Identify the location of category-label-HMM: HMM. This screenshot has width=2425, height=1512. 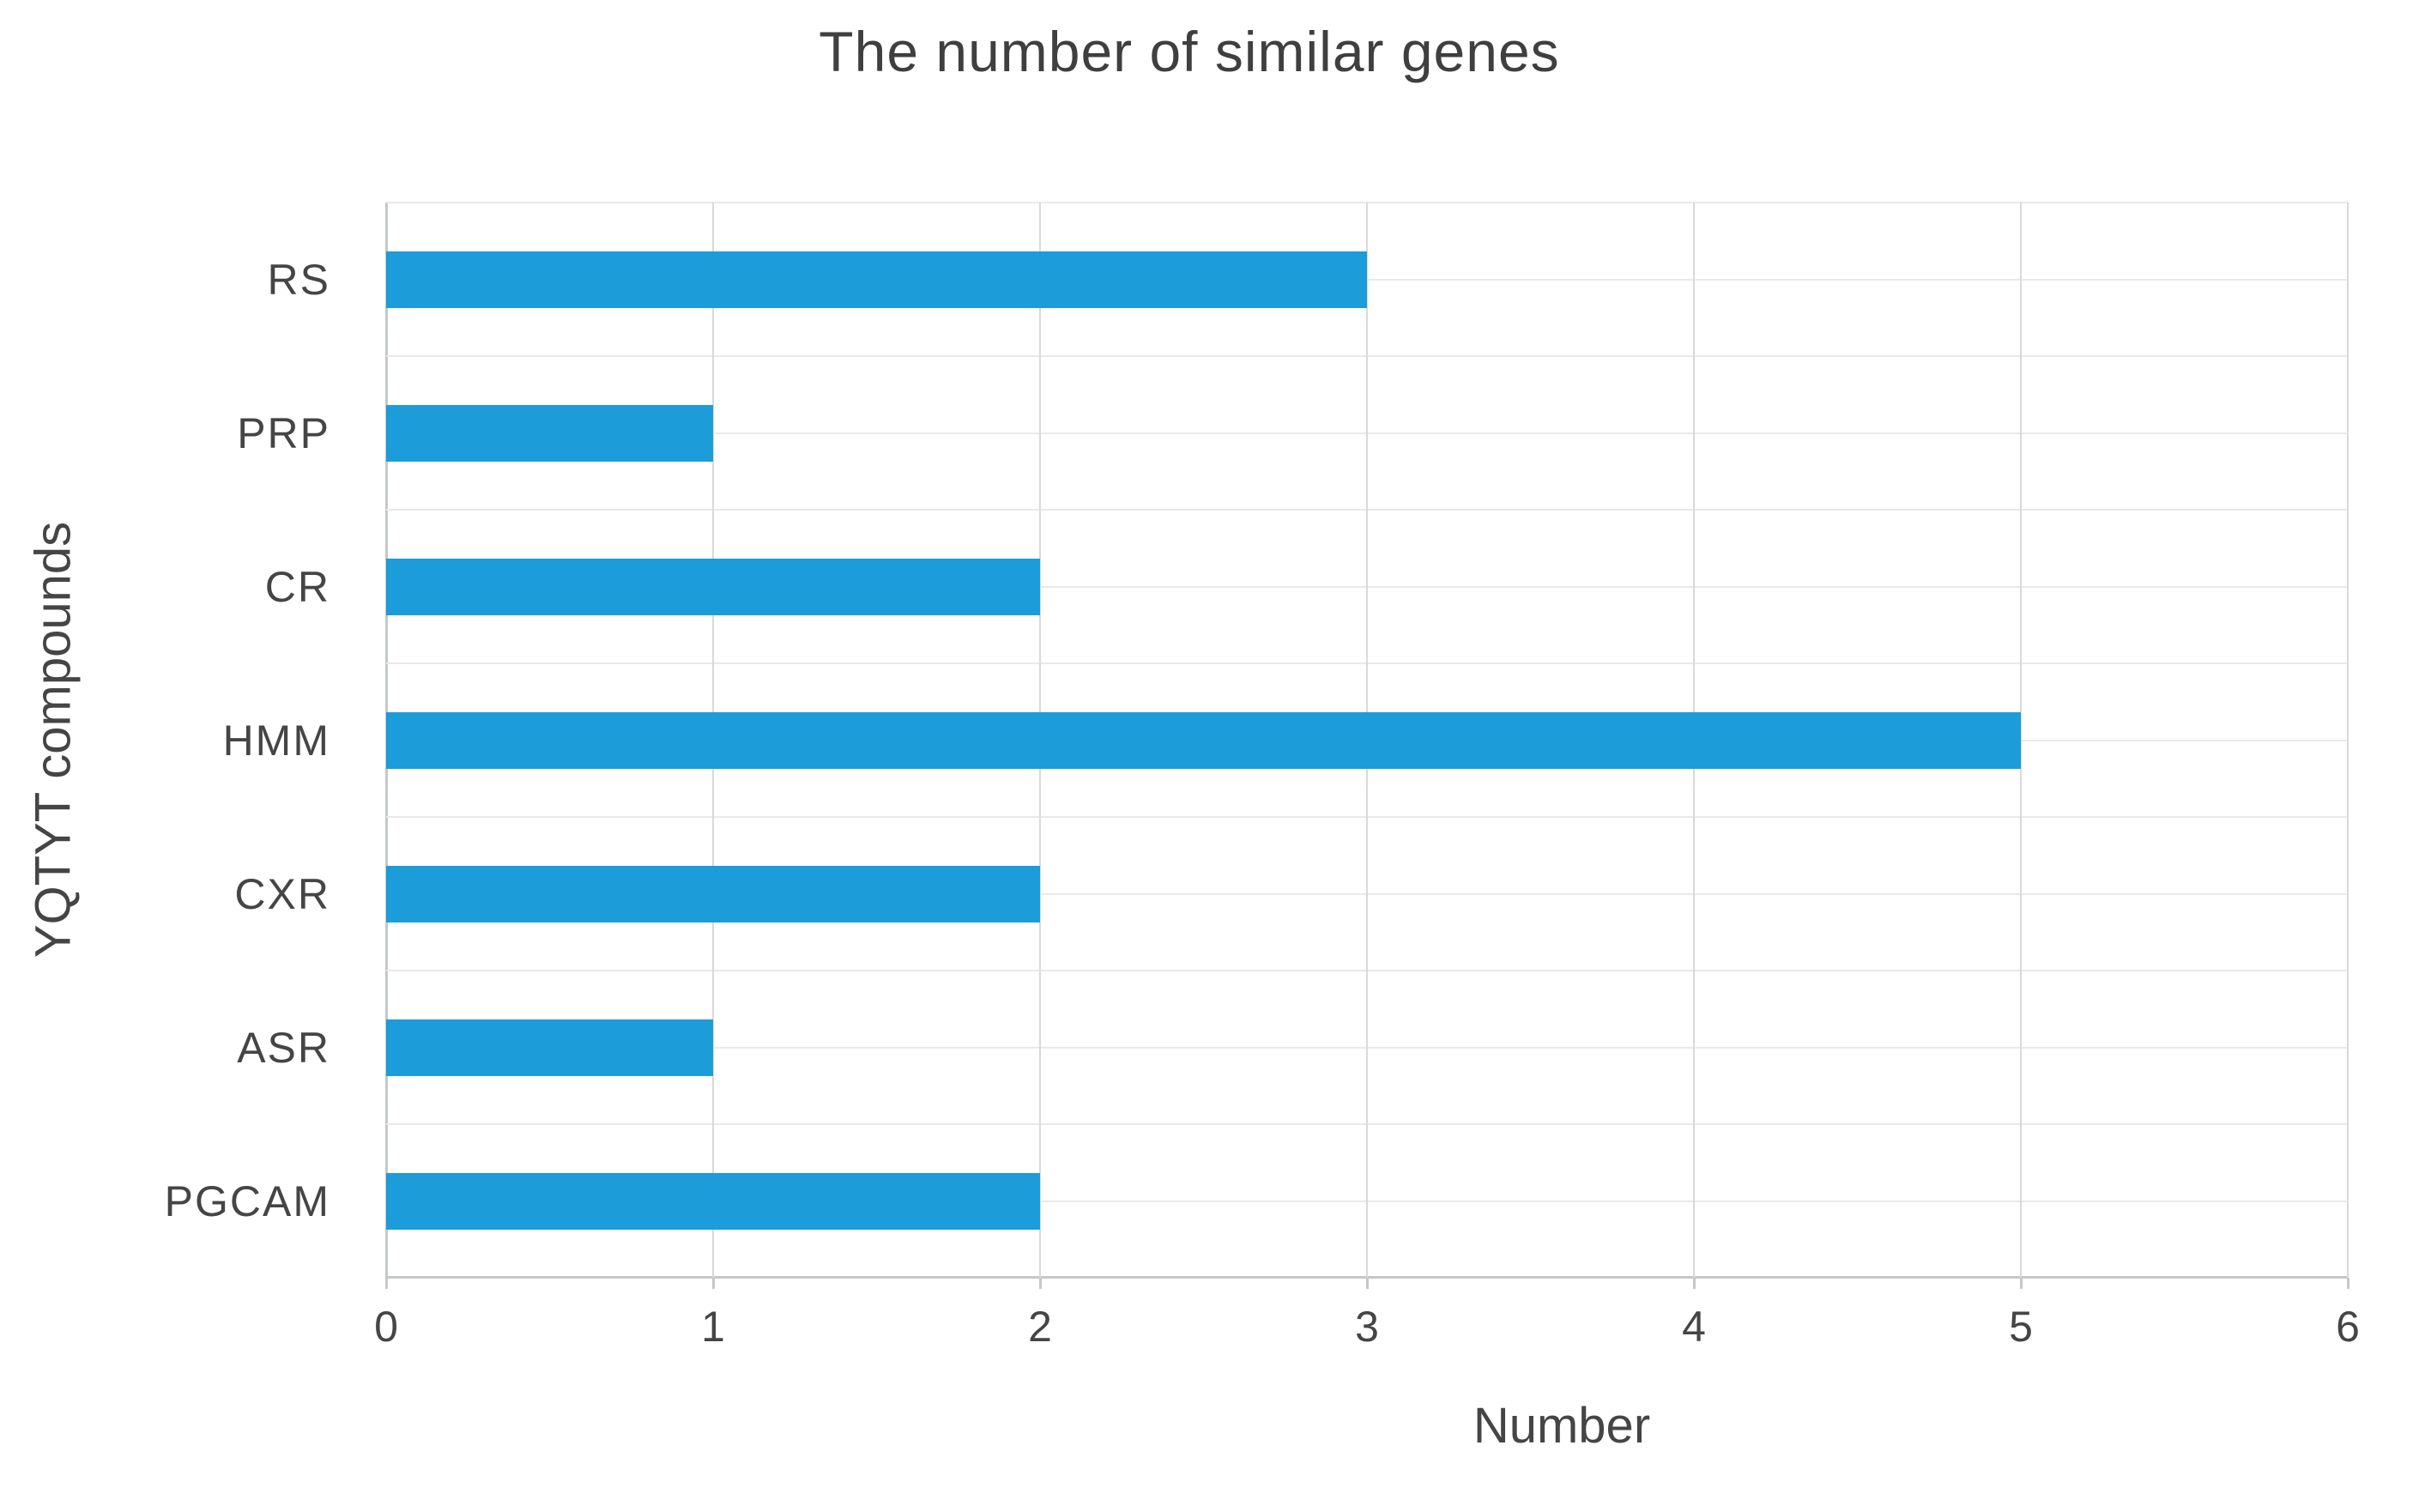
(276, 740).